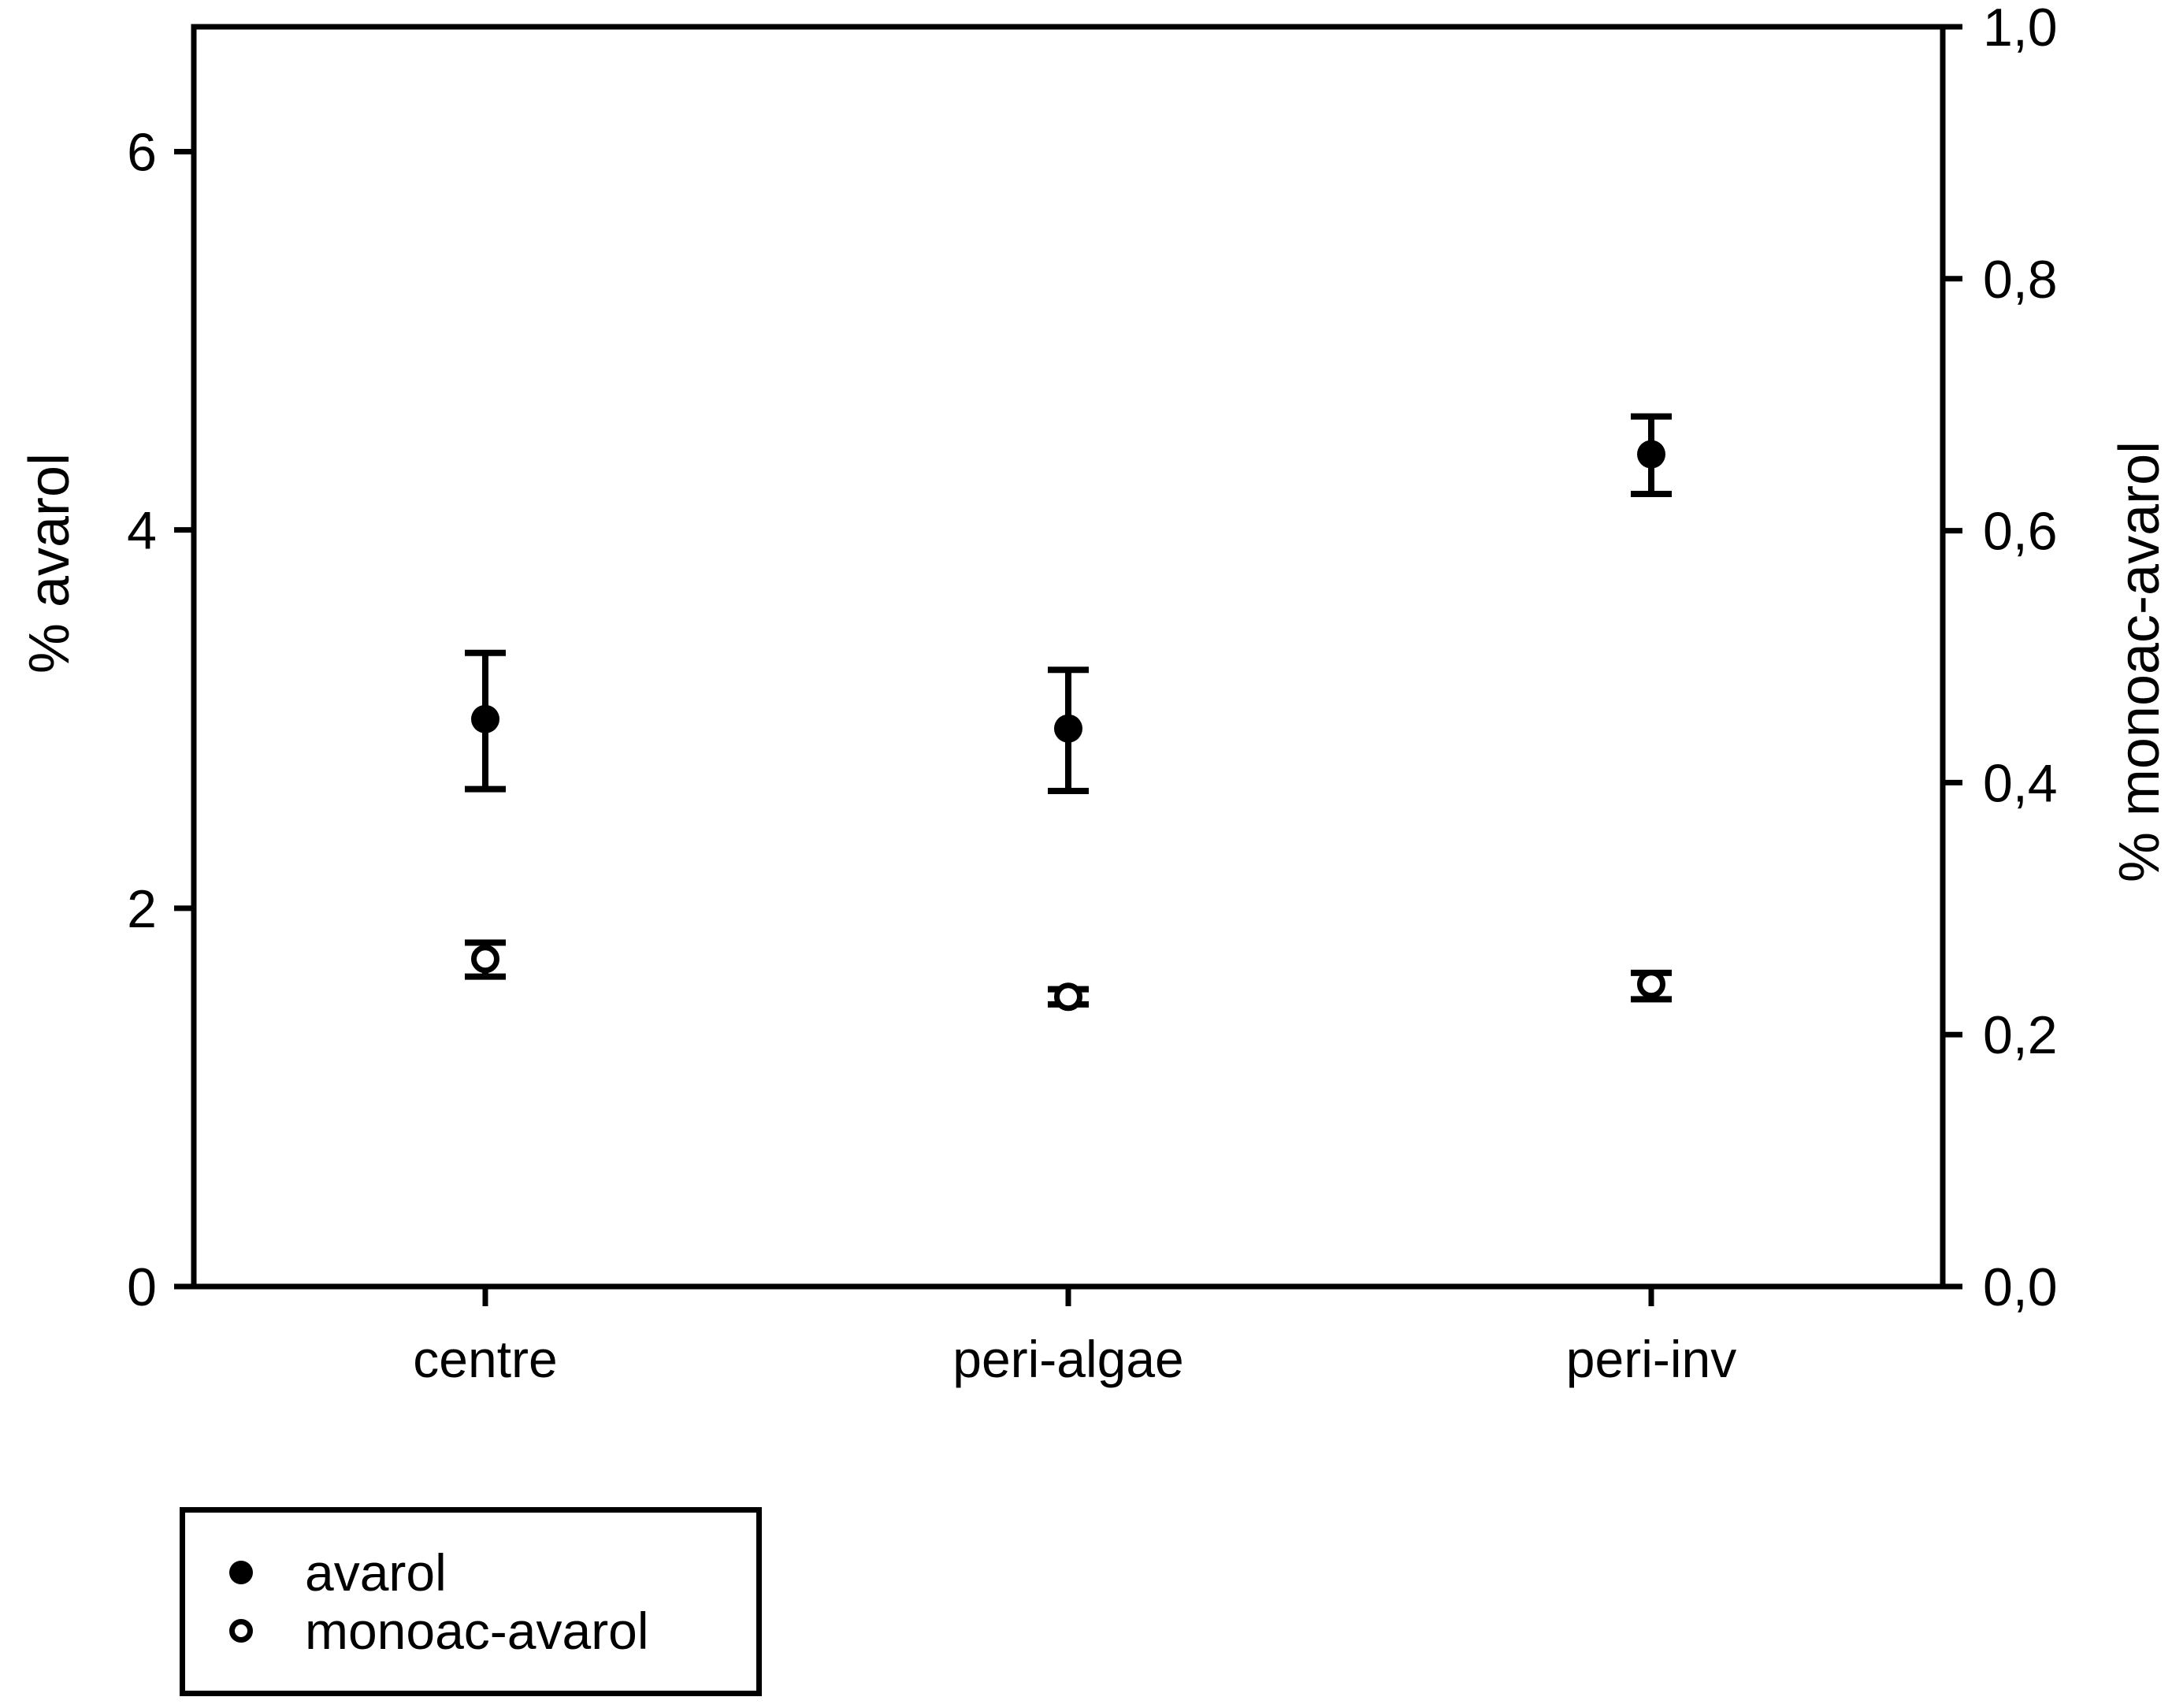  Describe the element at coordinates (485, 718) in the screenshot. I see `data-point-avarol-centre` at that location.